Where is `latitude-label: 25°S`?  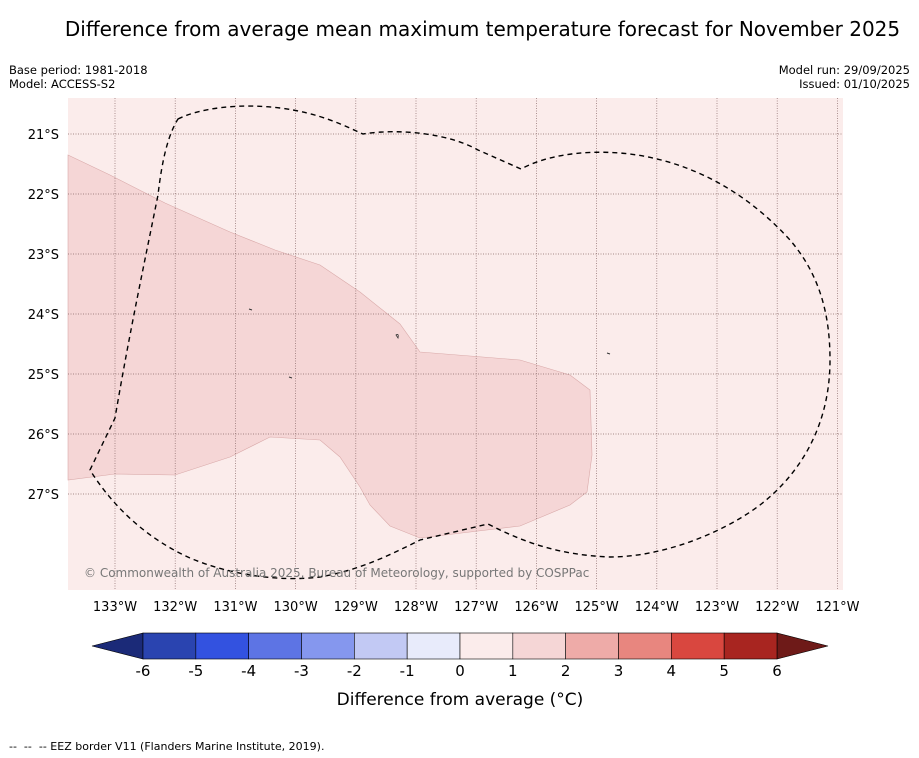
latitude-label: 25°S is located at coordinates (43, 375).